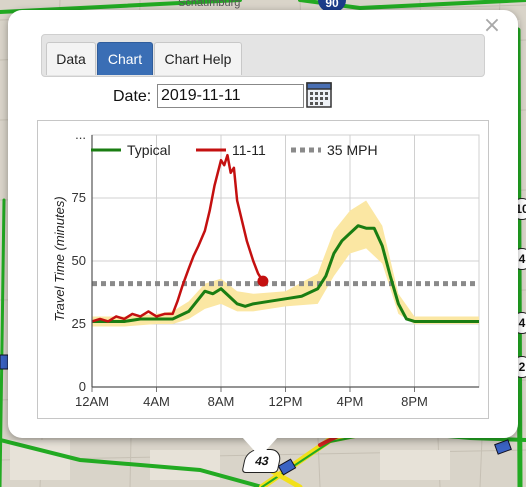 The image size is (526, 487). Describe the element at coordinates (177, 238) in the screenshot. I see `today-line` at that location.